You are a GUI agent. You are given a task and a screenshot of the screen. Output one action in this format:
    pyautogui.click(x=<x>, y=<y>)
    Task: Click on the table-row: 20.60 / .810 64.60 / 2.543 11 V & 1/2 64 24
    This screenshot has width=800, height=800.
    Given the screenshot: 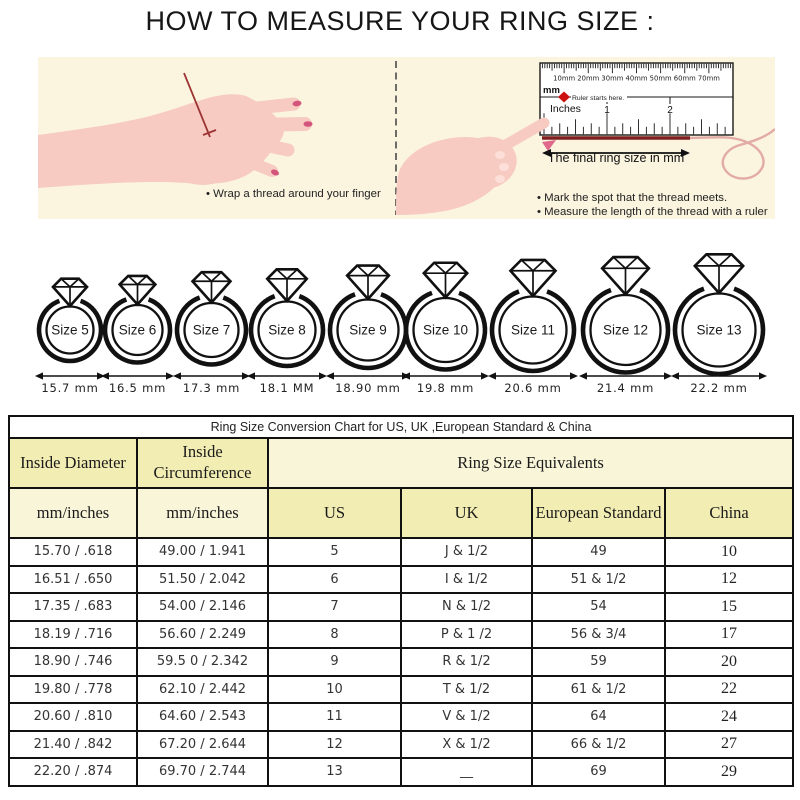 What is the action you would take?
    pyautogui.click(x=401, y=717)
    